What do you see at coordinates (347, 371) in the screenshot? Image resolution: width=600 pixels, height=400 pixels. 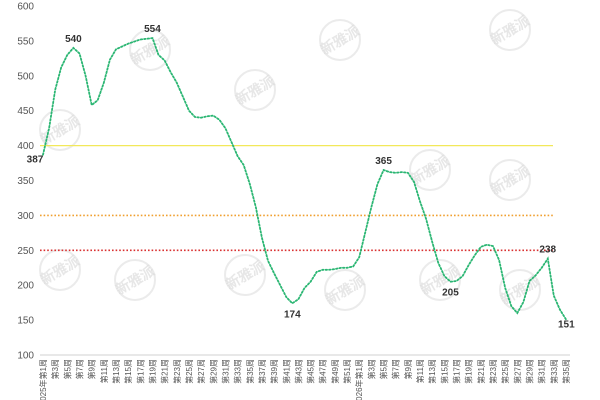 I see `x-tick-label: 第51周` at bounding box center [347, 371].